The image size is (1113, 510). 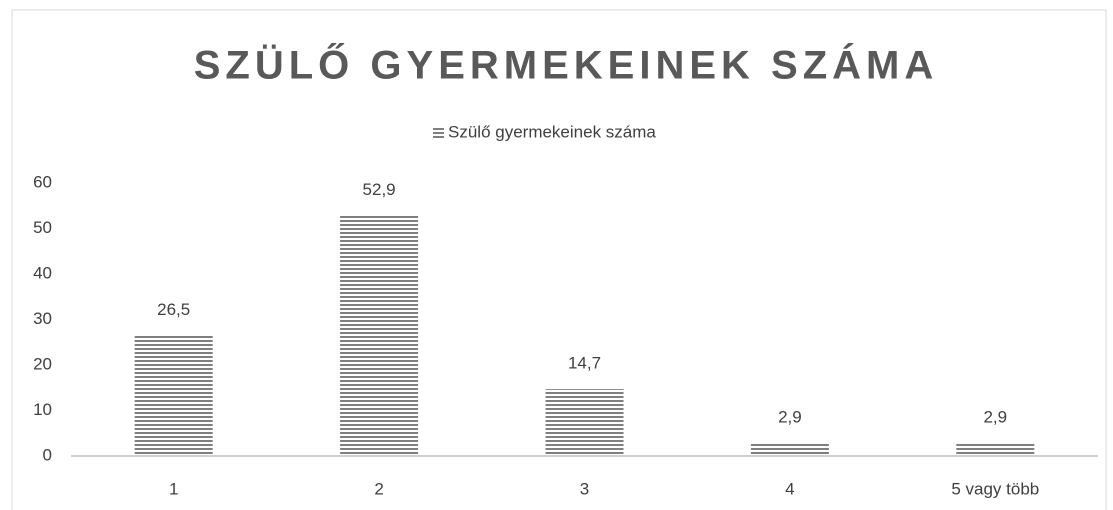 I want to click on legend-label: Szülő gyermekeinek száma, so click(x=552, y=131).